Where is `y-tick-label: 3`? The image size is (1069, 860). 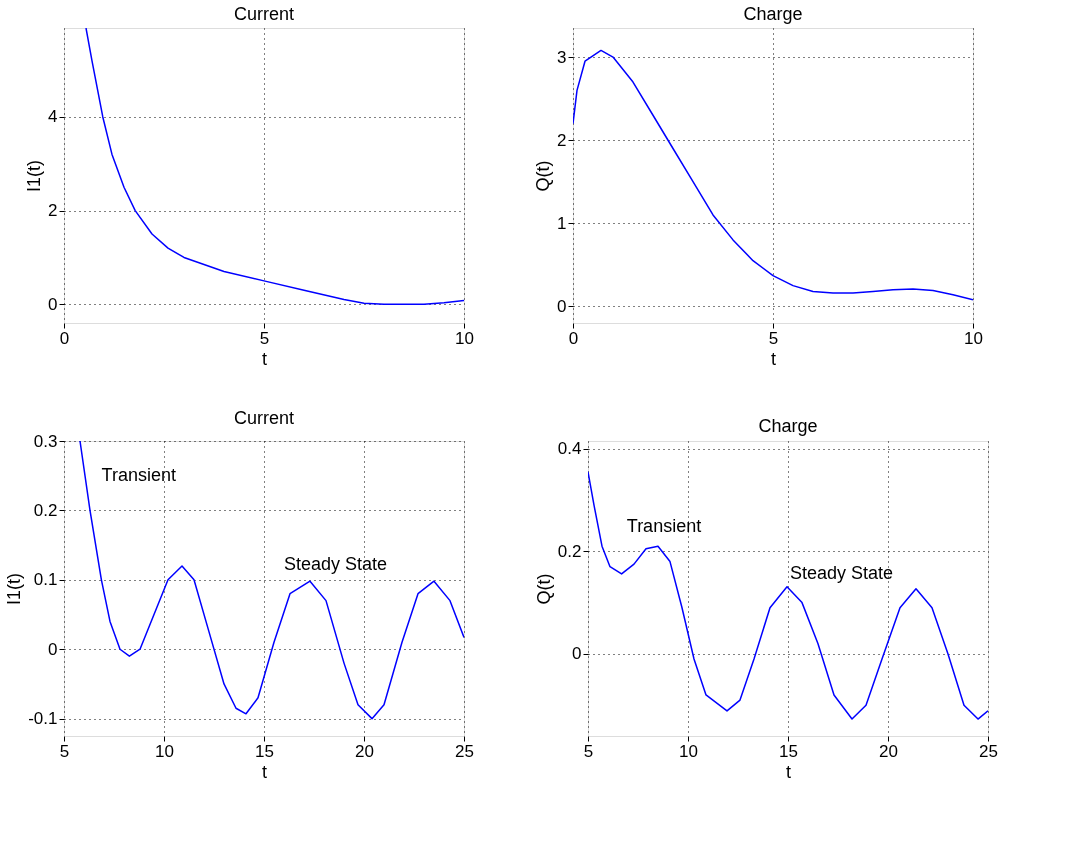 y-tick-label: 3 is located at coordinates (562, 57).